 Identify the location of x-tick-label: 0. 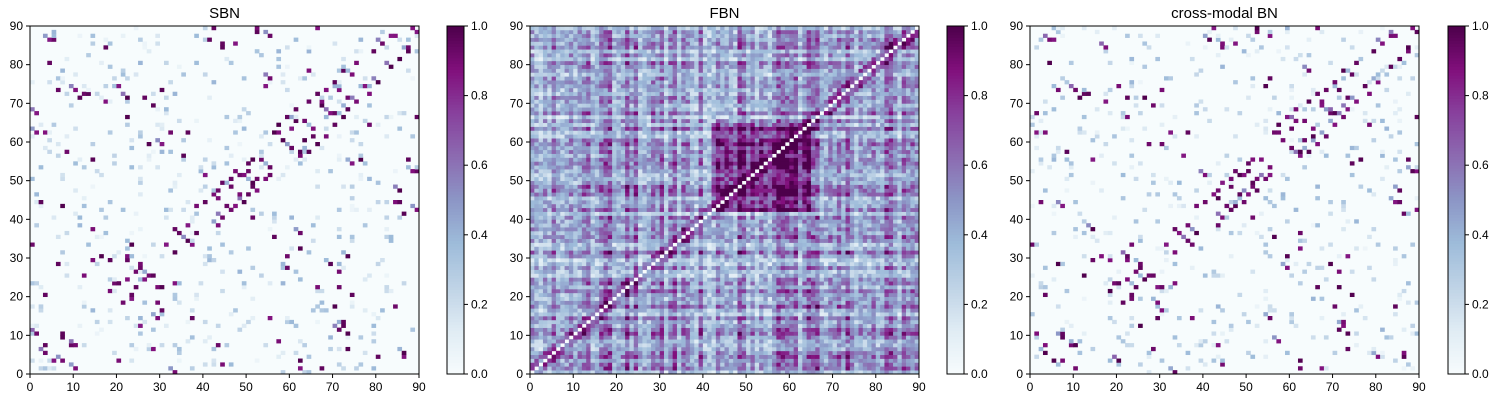
(30, 387).